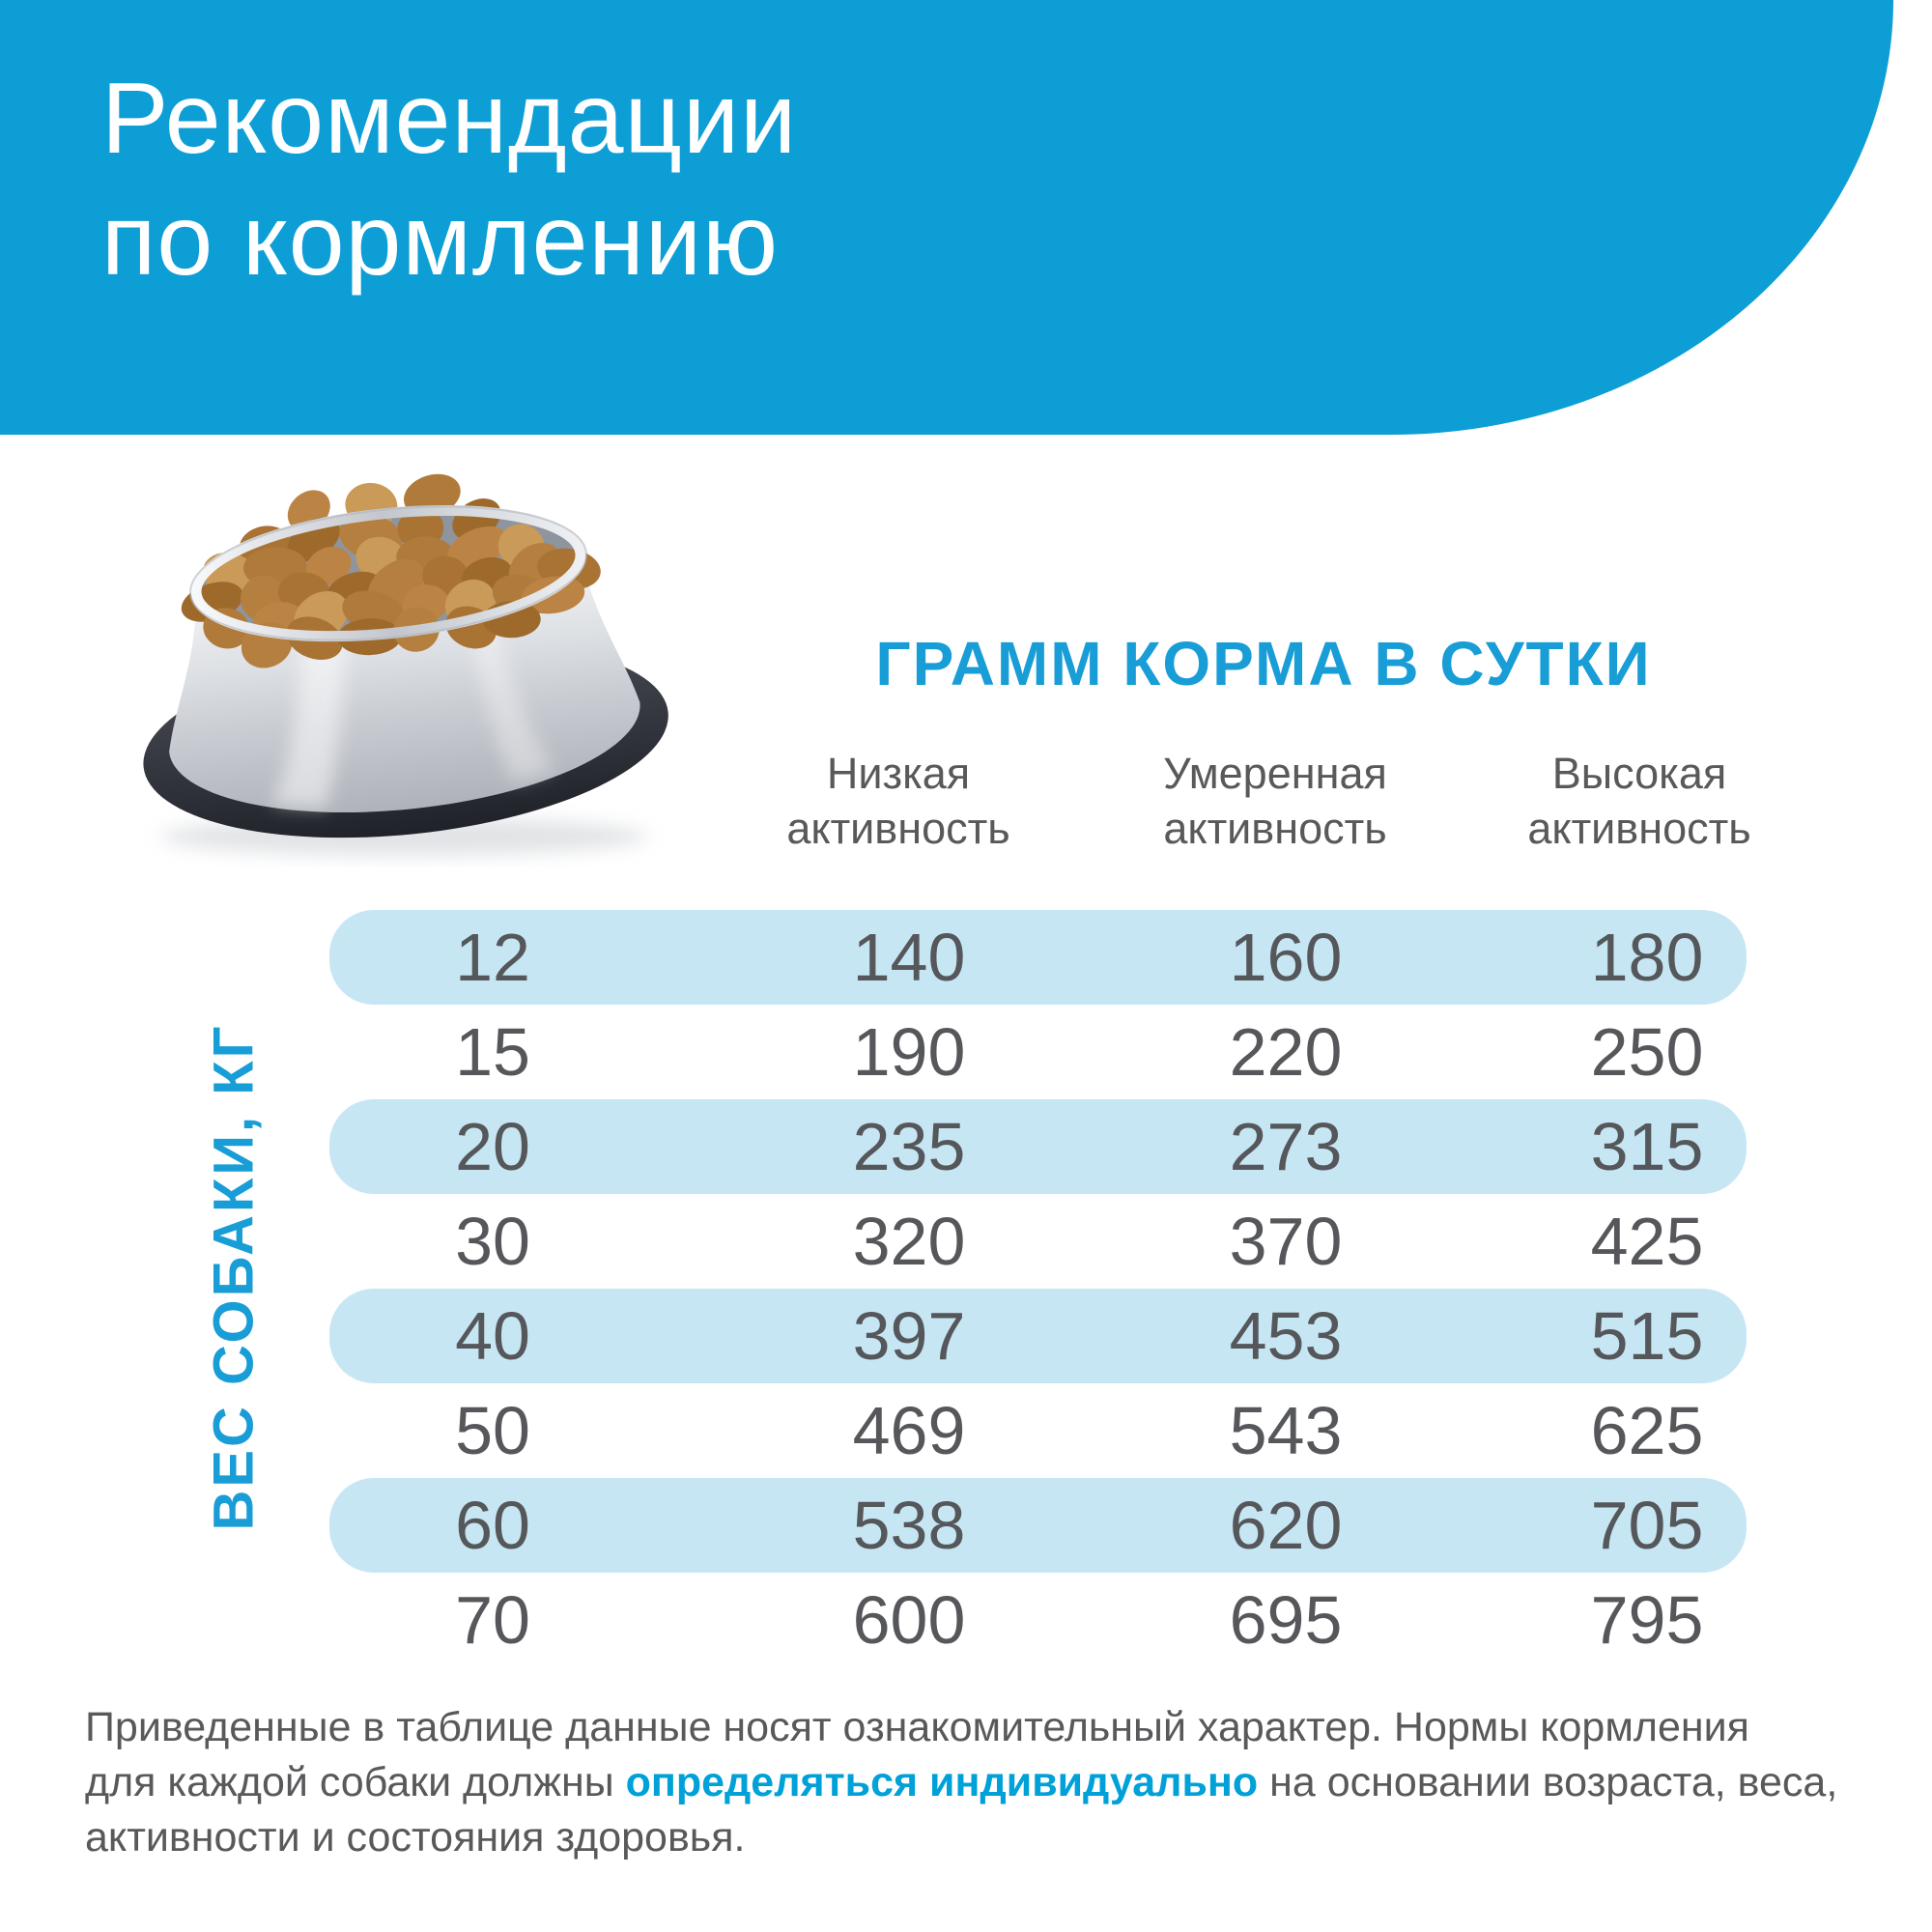 The width and height of the screenshot is (1932, 1932). What do you see at coordinates (909, 1430) in the screenshot?
I see `low-activity-cell: 469` at bounding box center [909, 1430].